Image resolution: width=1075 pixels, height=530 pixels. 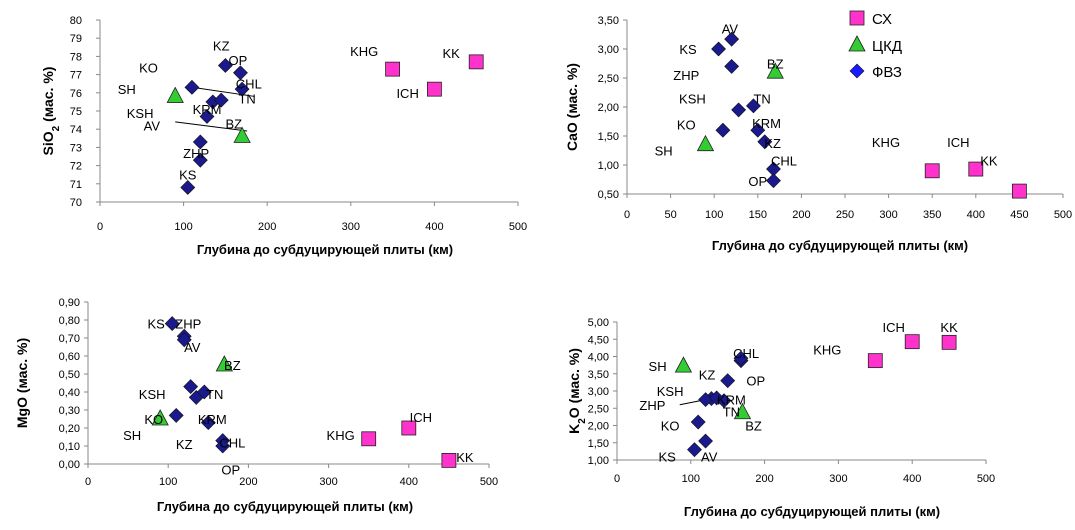 I want to click on y-tick-label: 0,70, so click(x=69, y=339).